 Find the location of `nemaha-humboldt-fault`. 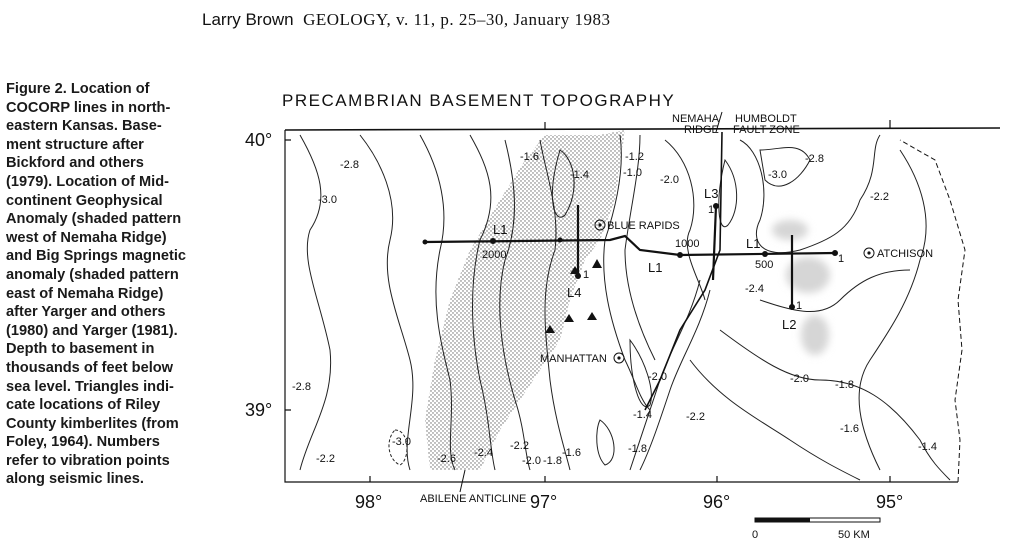

nemaha-humboldt-fault is located at coordinates (683, 271).